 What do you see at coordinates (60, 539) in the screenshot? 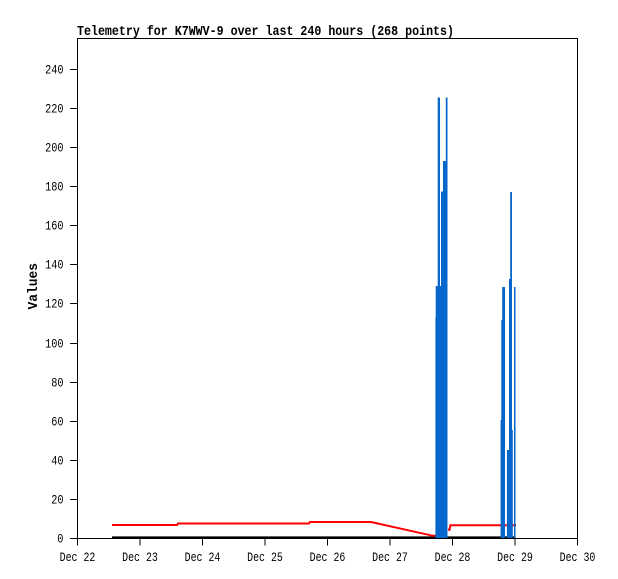
I see `svg-text: 0` at bounding box center [60, 539].